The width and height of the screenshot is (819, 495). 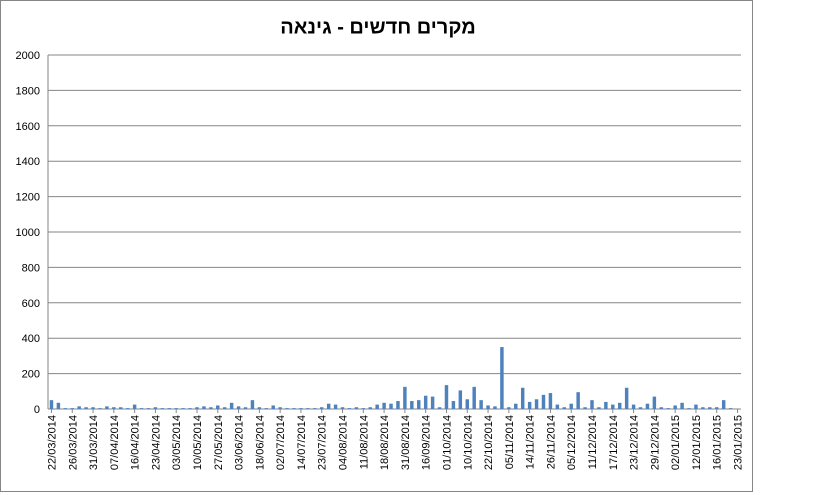 What do you see at coordinates (739, 442) in the screenshot?
I see `x-tick-label: 23/01/2015` at bounding box center [739, 442].